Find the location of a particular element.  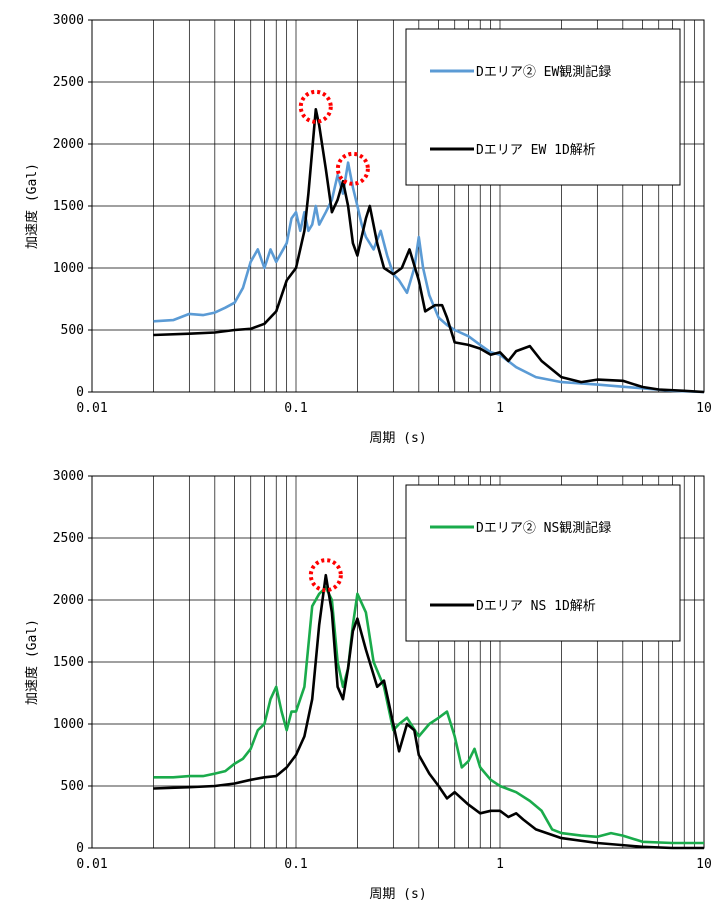

legend: Dエリア② NS観測記録 Dエリア NS 1D解析 is located at coordinates (543, 563).